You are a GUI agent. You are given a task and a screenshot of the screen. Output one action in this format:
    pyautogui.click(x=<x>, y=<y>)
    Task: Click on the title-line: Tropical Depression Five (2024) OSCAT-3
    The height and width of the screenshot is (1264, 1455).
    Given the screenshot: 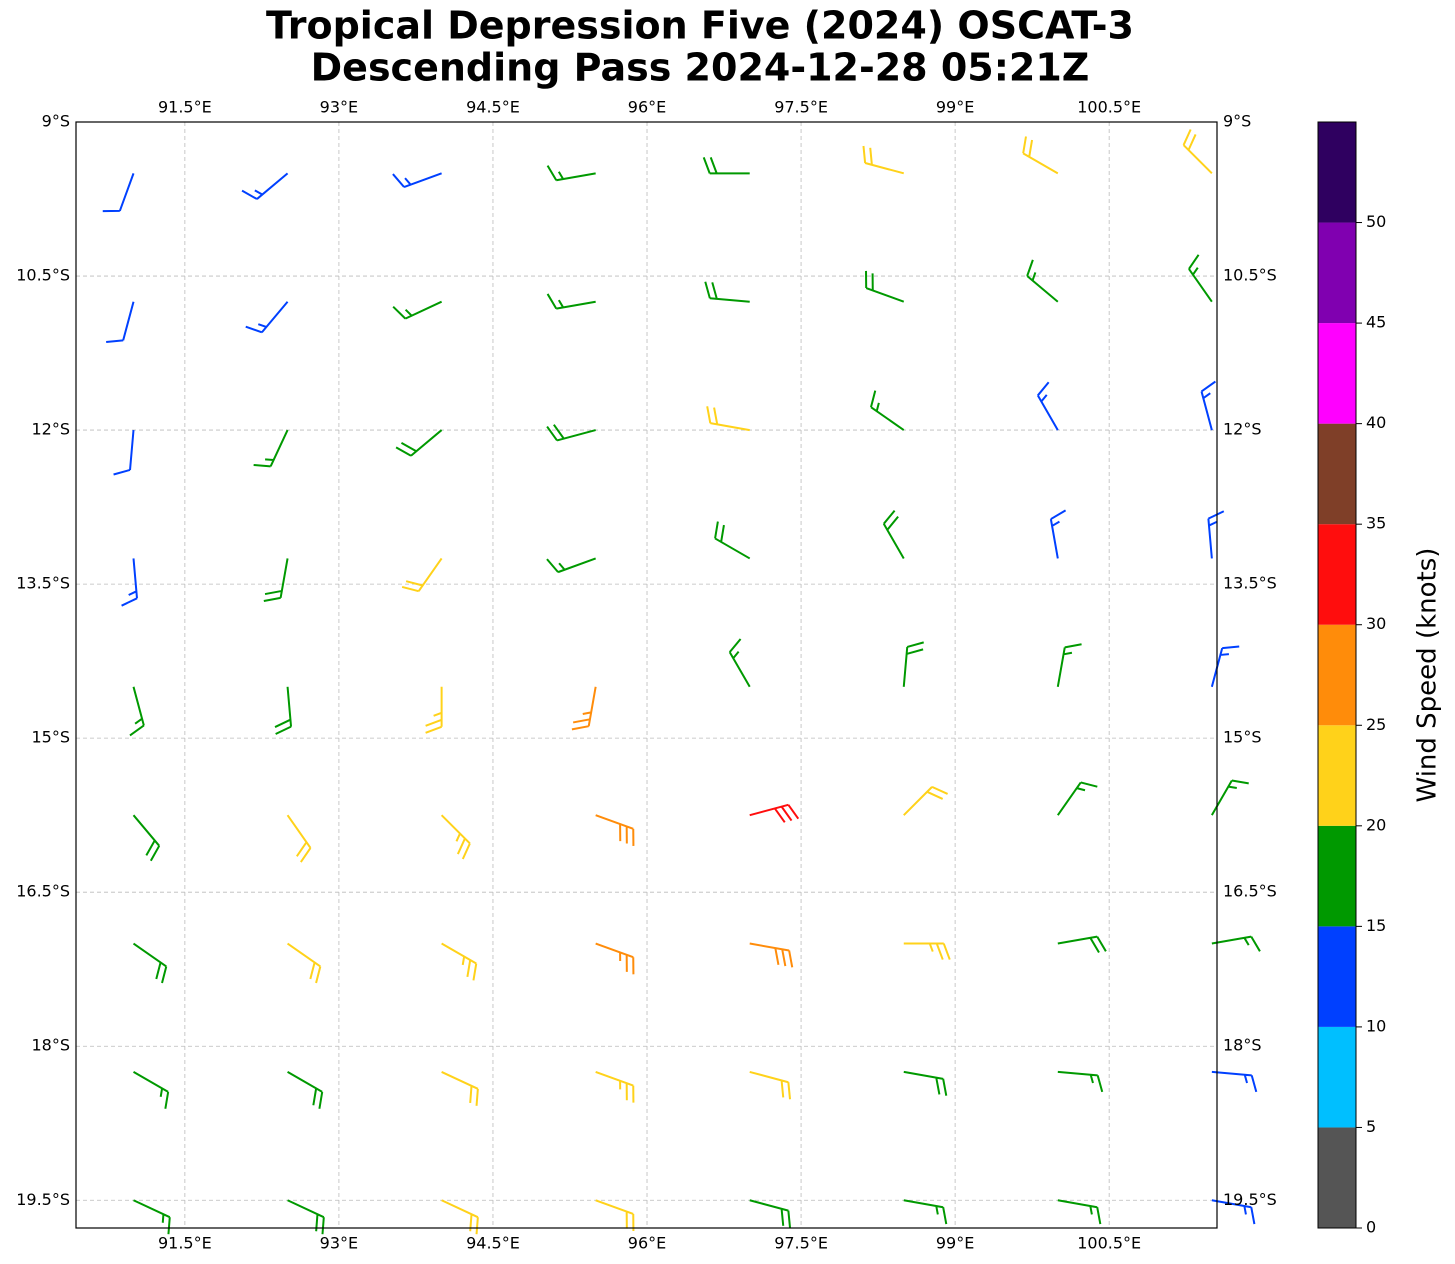 What is the action you would take?
    pyautogui.click(x=700, y=26)
    